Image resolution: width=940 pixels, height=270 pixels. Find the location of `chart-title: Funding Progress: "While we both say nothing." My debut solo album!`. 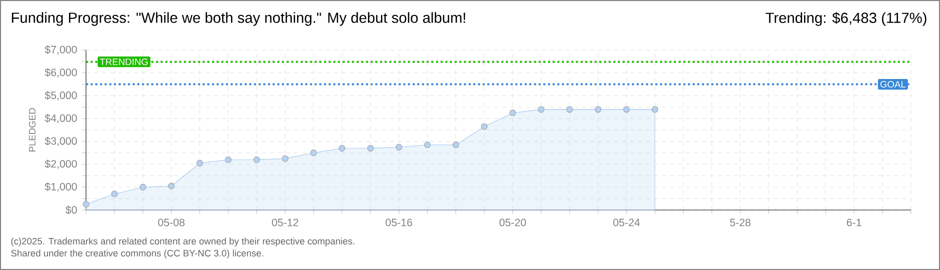

chart-title: Funding Progress: "While we both say nothing." My debut solo album! is located at coordinates (239, 19).